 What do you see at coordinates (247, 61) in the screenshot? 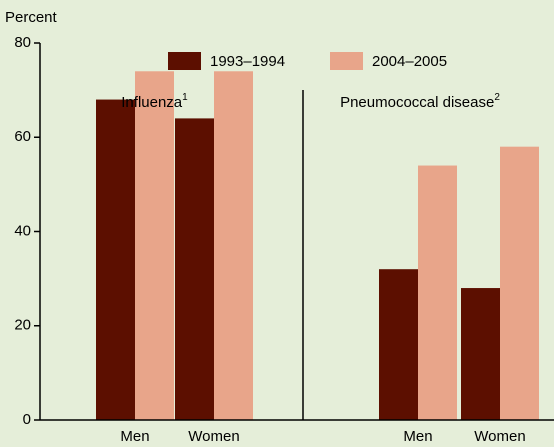
I see `legend-label: 1993–1994` at bounding box center [247, 61].